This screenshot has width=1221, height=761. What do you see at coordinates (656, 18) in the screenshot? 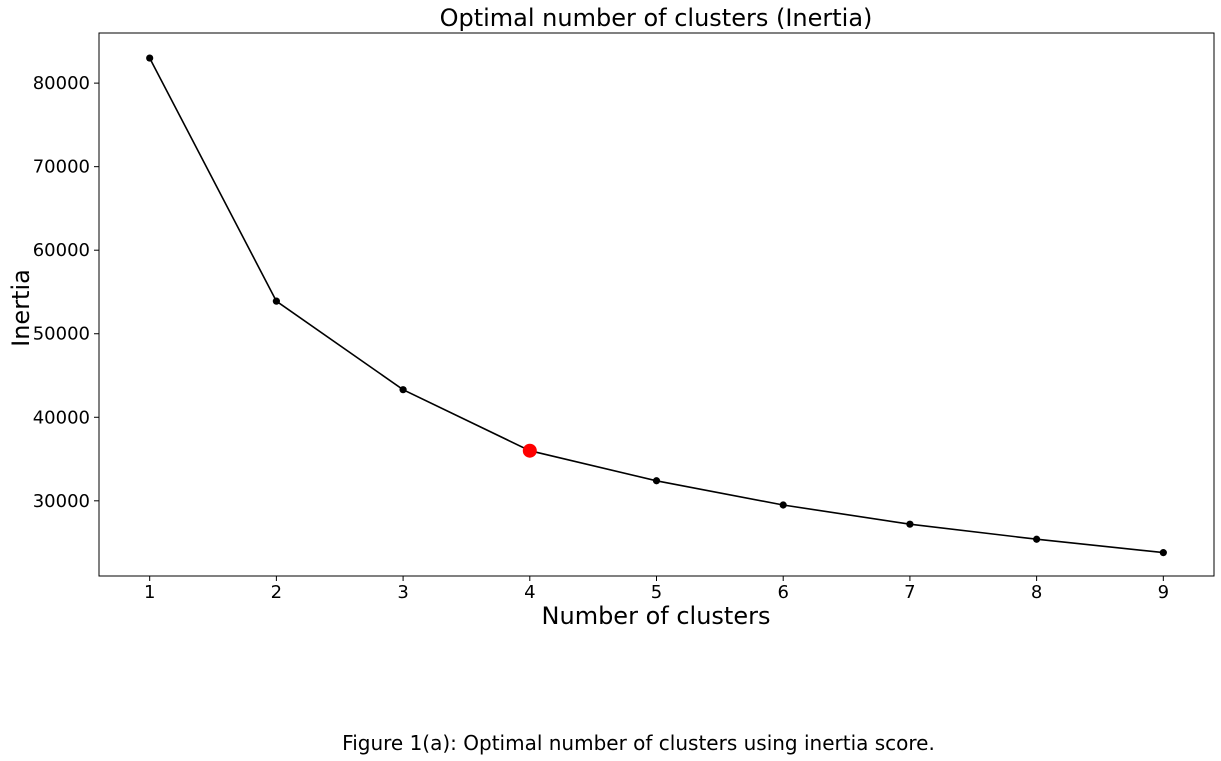
I see `chart-title: Optimal number of clusters (Inertia)` at bounding box center [656, 18].